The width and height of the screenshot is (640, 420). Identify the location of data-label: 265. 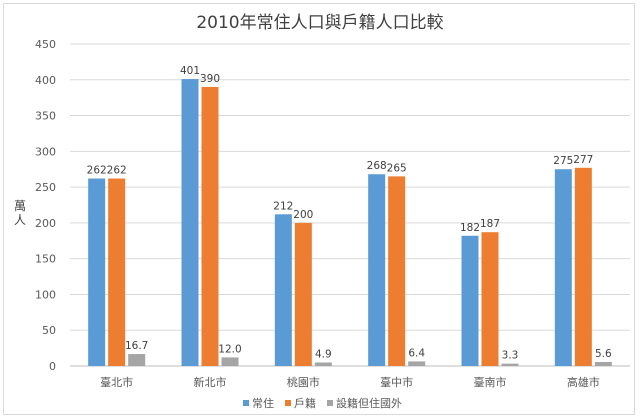
(397, 168).